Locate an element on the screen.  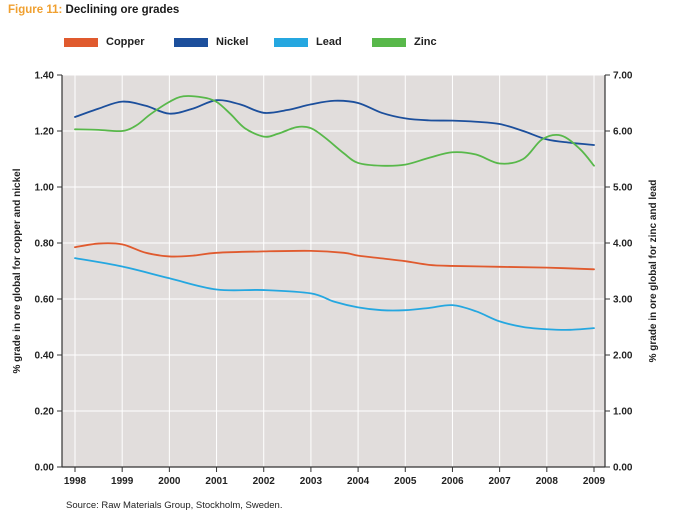
y-right-tick-label: 6.00 is located at coordinates (623, 132).